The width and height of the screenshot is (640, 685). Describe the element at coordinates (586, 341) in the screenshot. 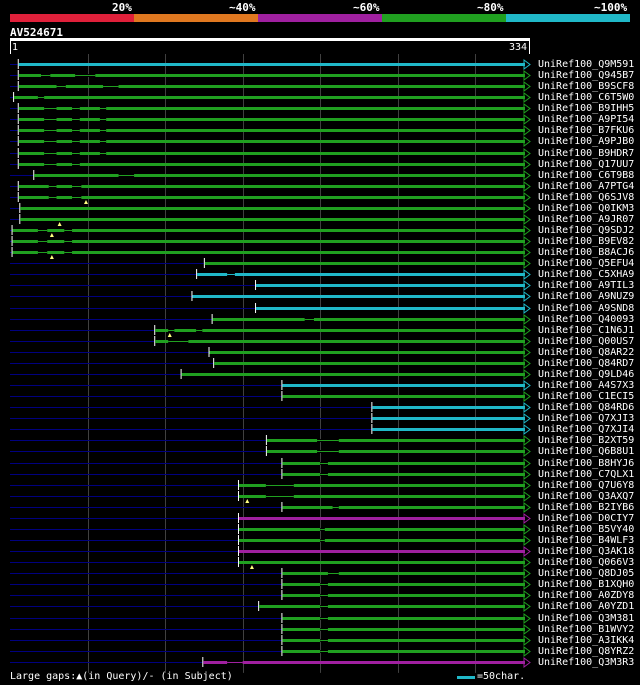

I see `hit-label: UniRef100_Q00US7` at that location.